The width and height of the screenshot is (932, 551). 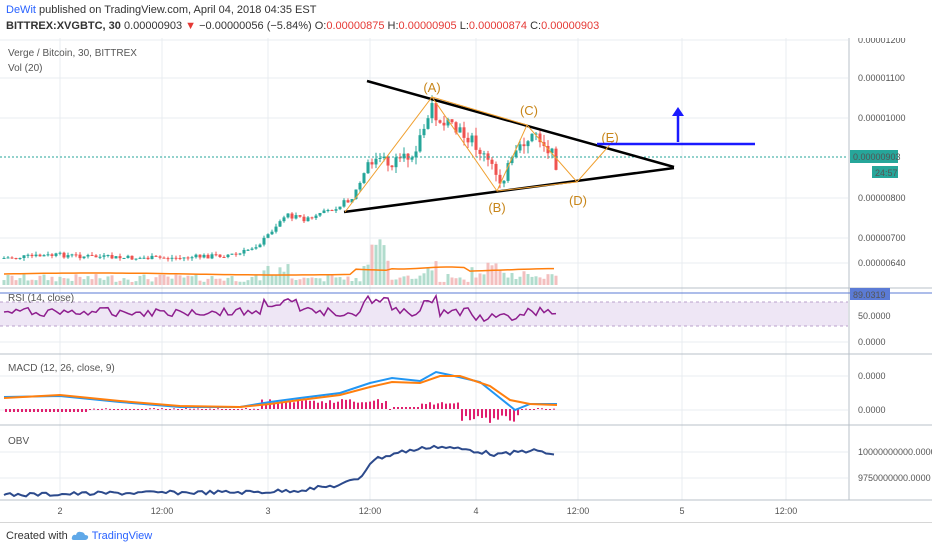 What do you see at coordinates (21, 10) in the screenshot?
I see `author-link: DeWit` at bounding box center [21, 10].